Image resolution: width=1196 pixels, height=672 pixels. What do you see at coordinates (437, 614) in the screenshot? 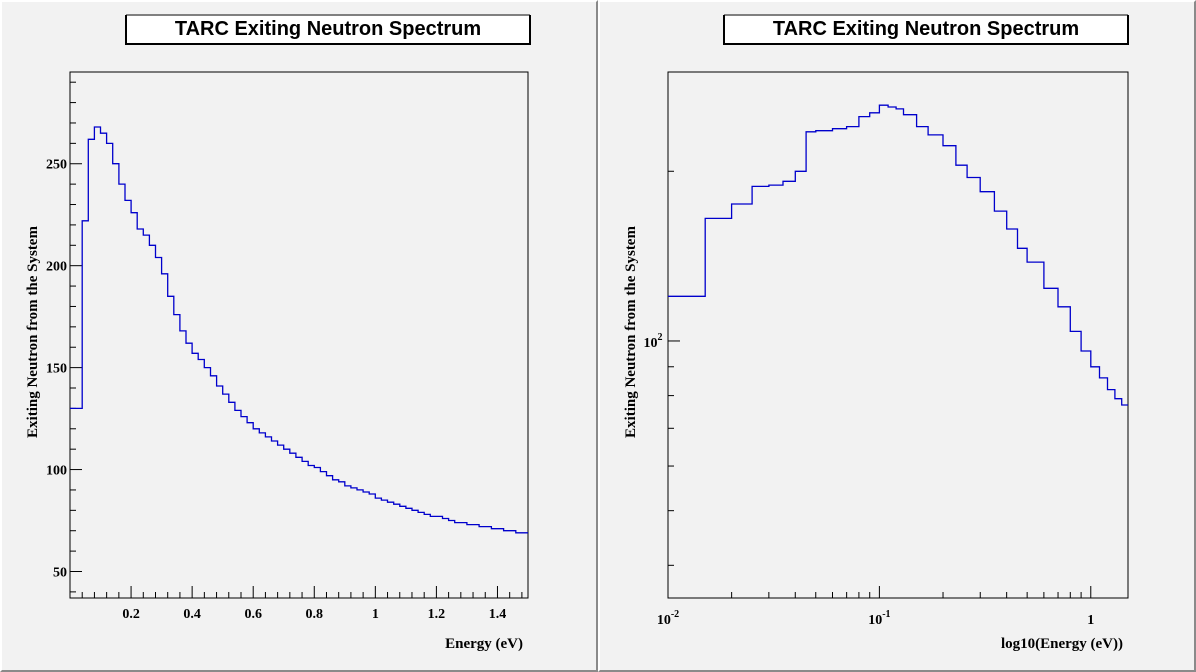
I see `x-tick-label: 1.2` at bounding box center [437, 614].